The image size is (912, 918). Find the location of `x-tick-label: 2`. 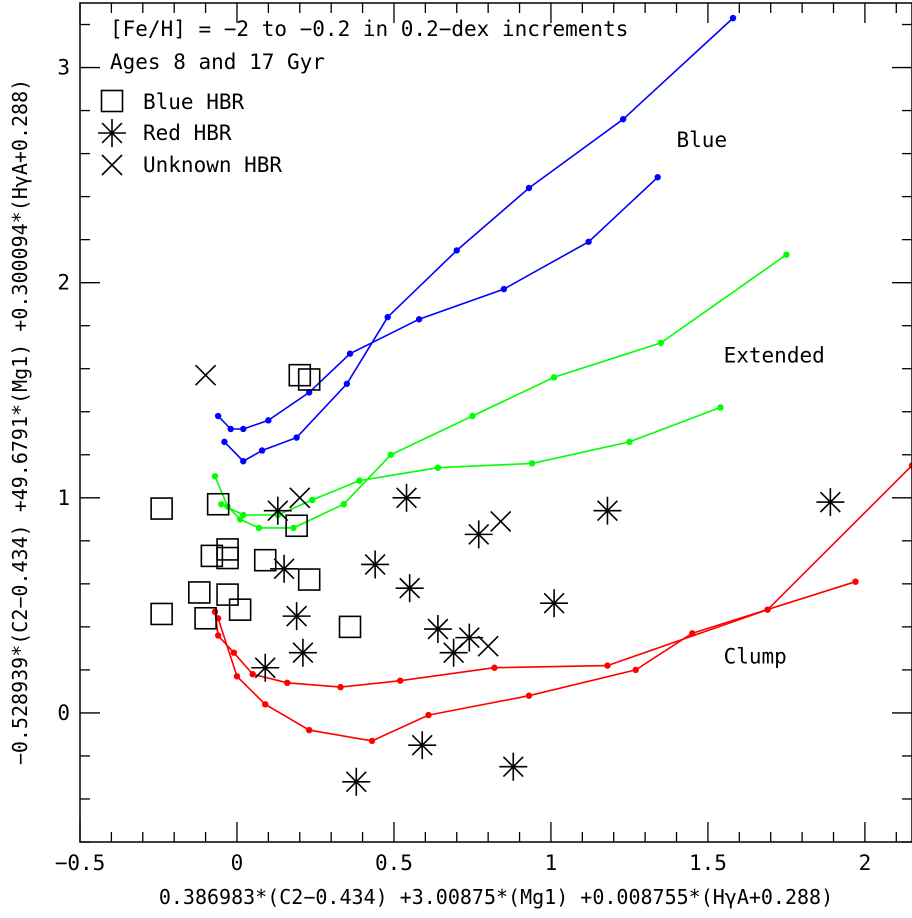

x-tick-label: 2 is located at coordinates (865, 863).